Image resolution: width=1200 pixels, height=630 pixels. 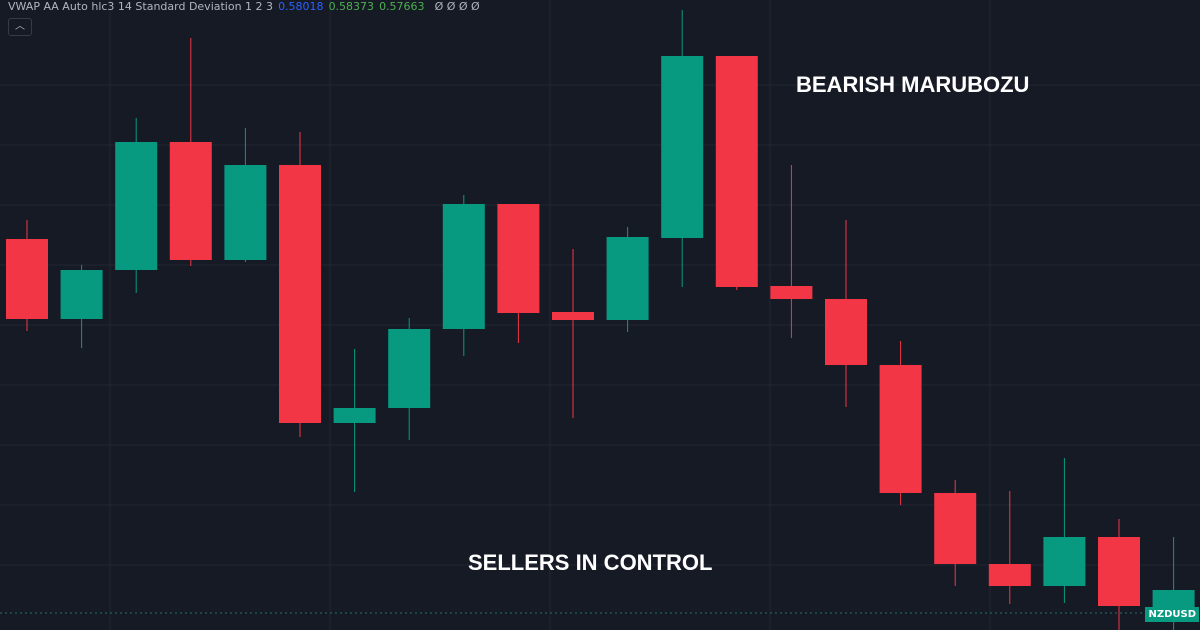 What do you see at coordinates (457, 6) in the screenshot?
I see `indicator-empty: Ø Ø Ø Ø` at bounding box center [457, 6].